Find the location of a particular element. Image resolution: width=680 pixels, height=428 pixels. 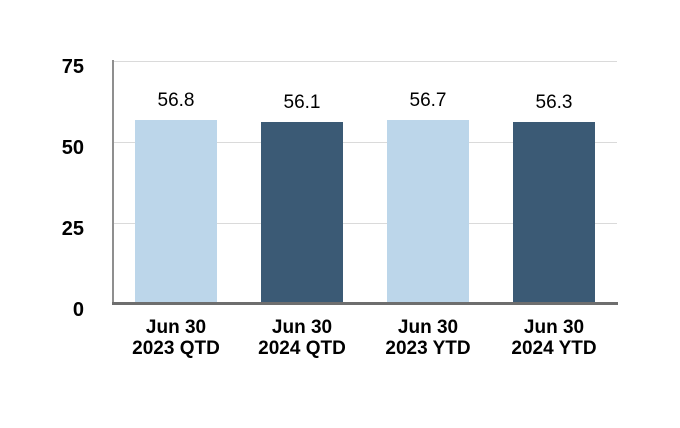

bar-value-label-1: 56.1 is located at coordinates (302, 103).